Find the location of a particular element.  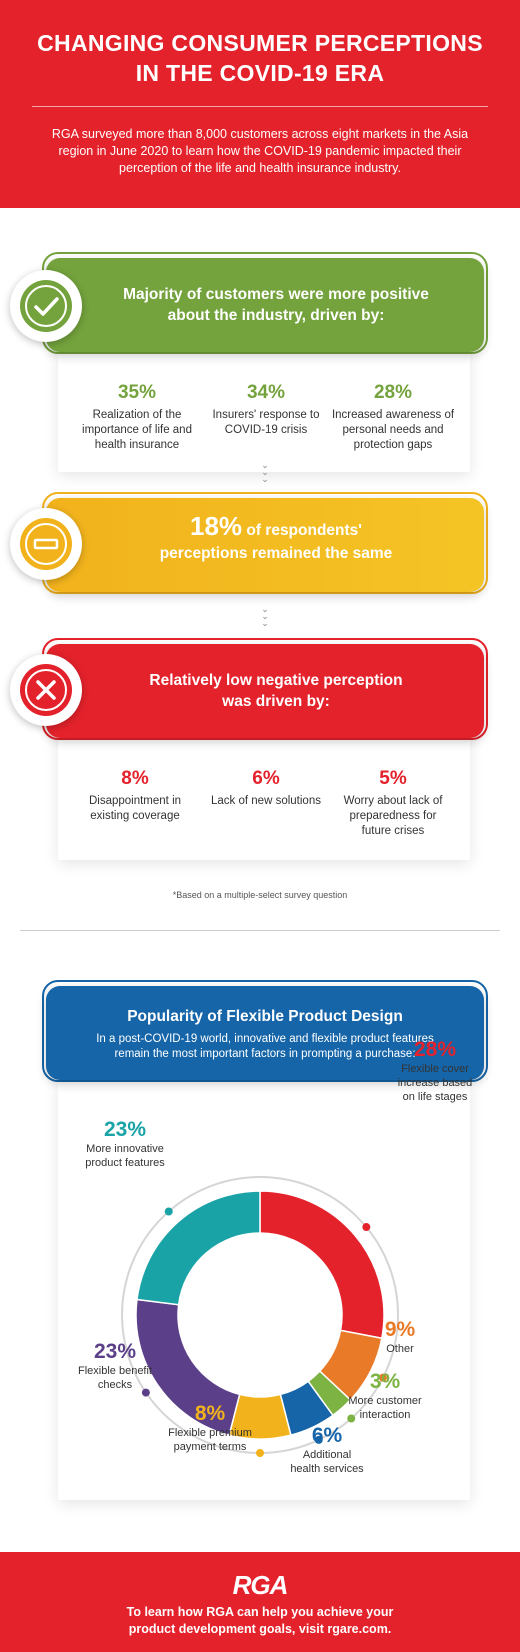

stat-percent: 35% is located at coordinates (137, 392).